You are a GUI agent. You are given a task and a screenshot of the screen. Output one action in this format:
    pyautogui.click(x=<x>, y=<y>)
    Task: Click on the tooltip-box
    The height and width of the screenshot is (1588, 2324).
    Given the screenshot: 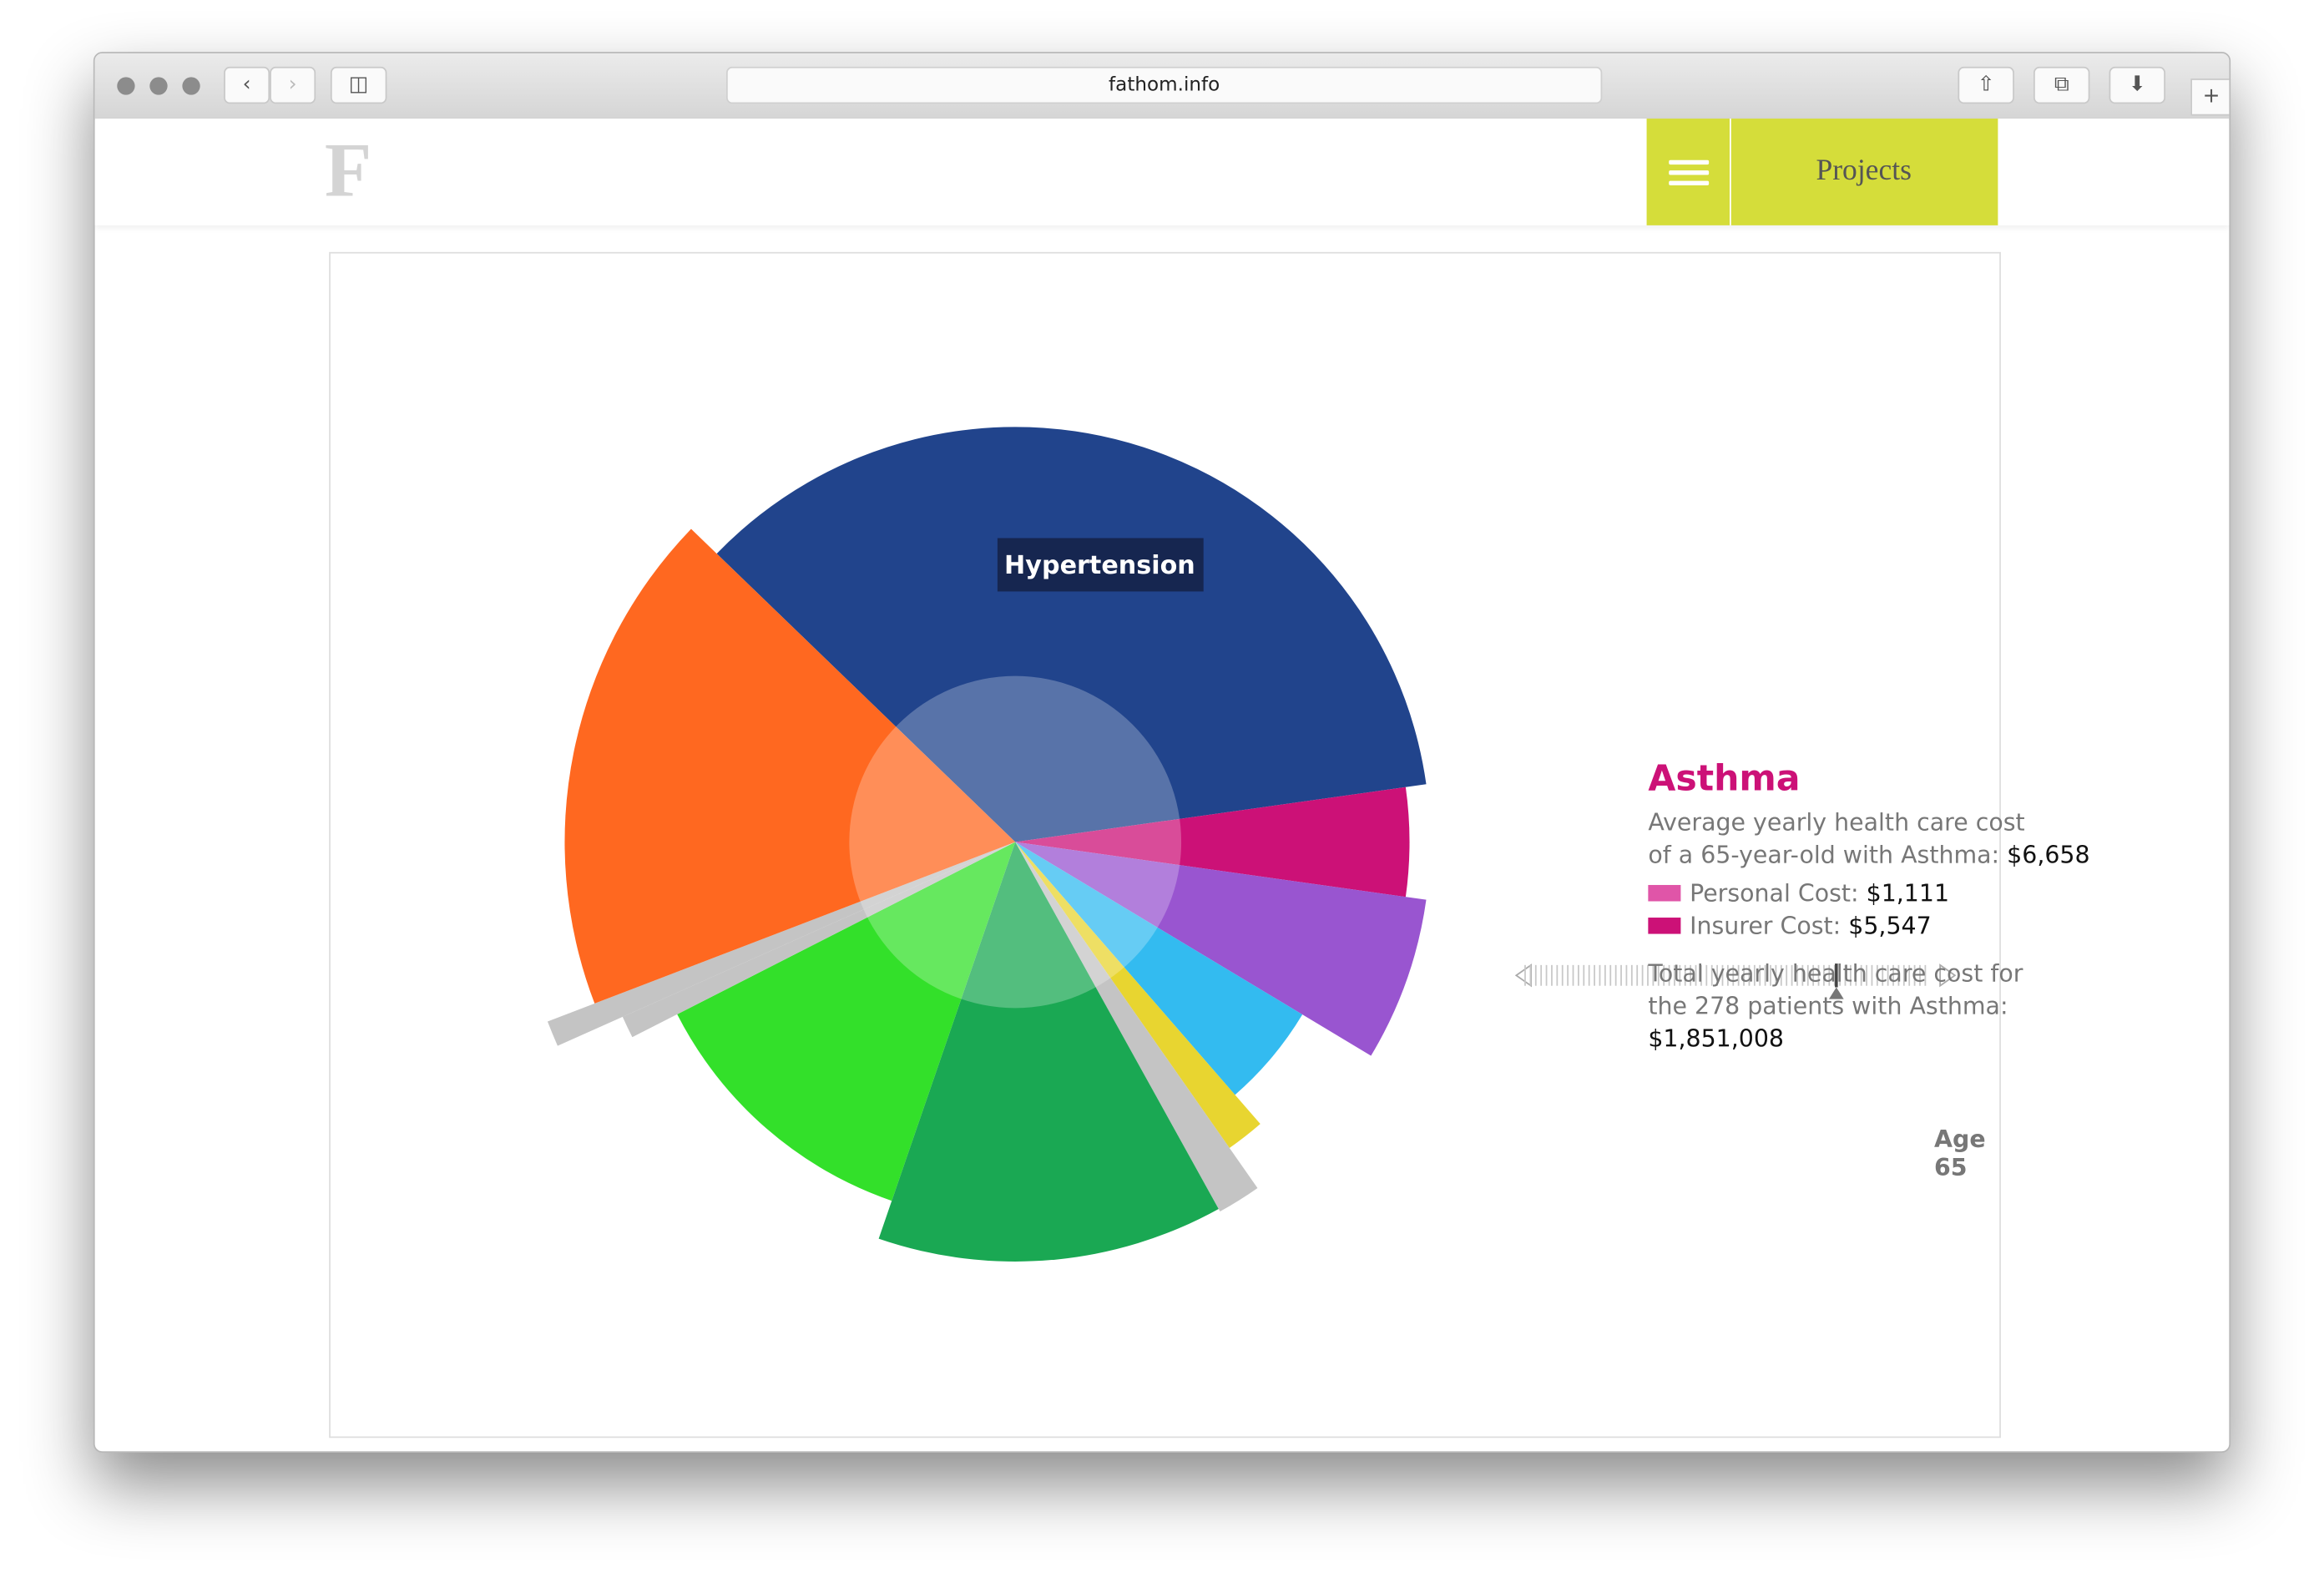 What is the action you would take?
    pyautogui.click(x=1100, y=565)
    